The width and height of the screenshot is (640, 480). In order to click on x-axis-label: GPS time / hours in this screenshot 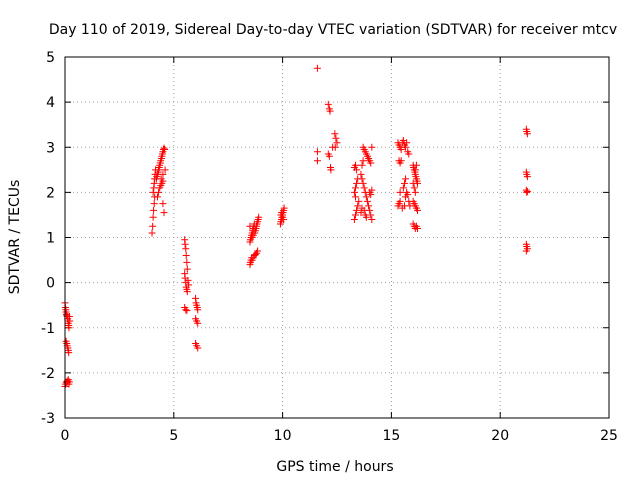, I will do `click(334, 467)`.